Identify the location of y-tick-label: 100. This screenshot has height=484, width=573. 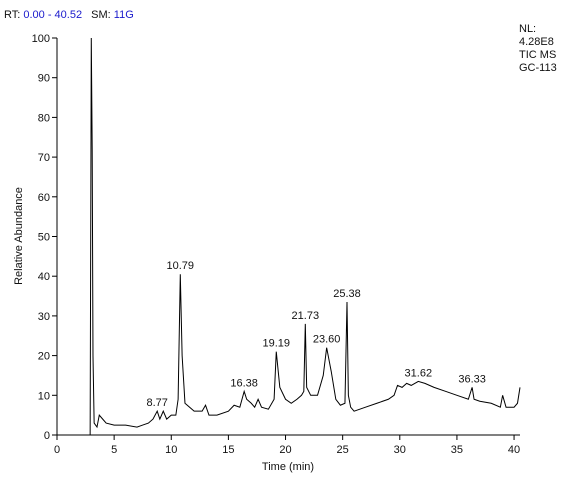
(41, 39).